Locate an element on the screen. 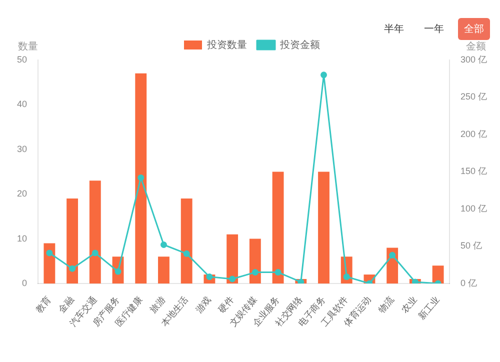 The image size is (500, 362). y2-tick-label: 200 亿 is located at coordinates (474, 133).